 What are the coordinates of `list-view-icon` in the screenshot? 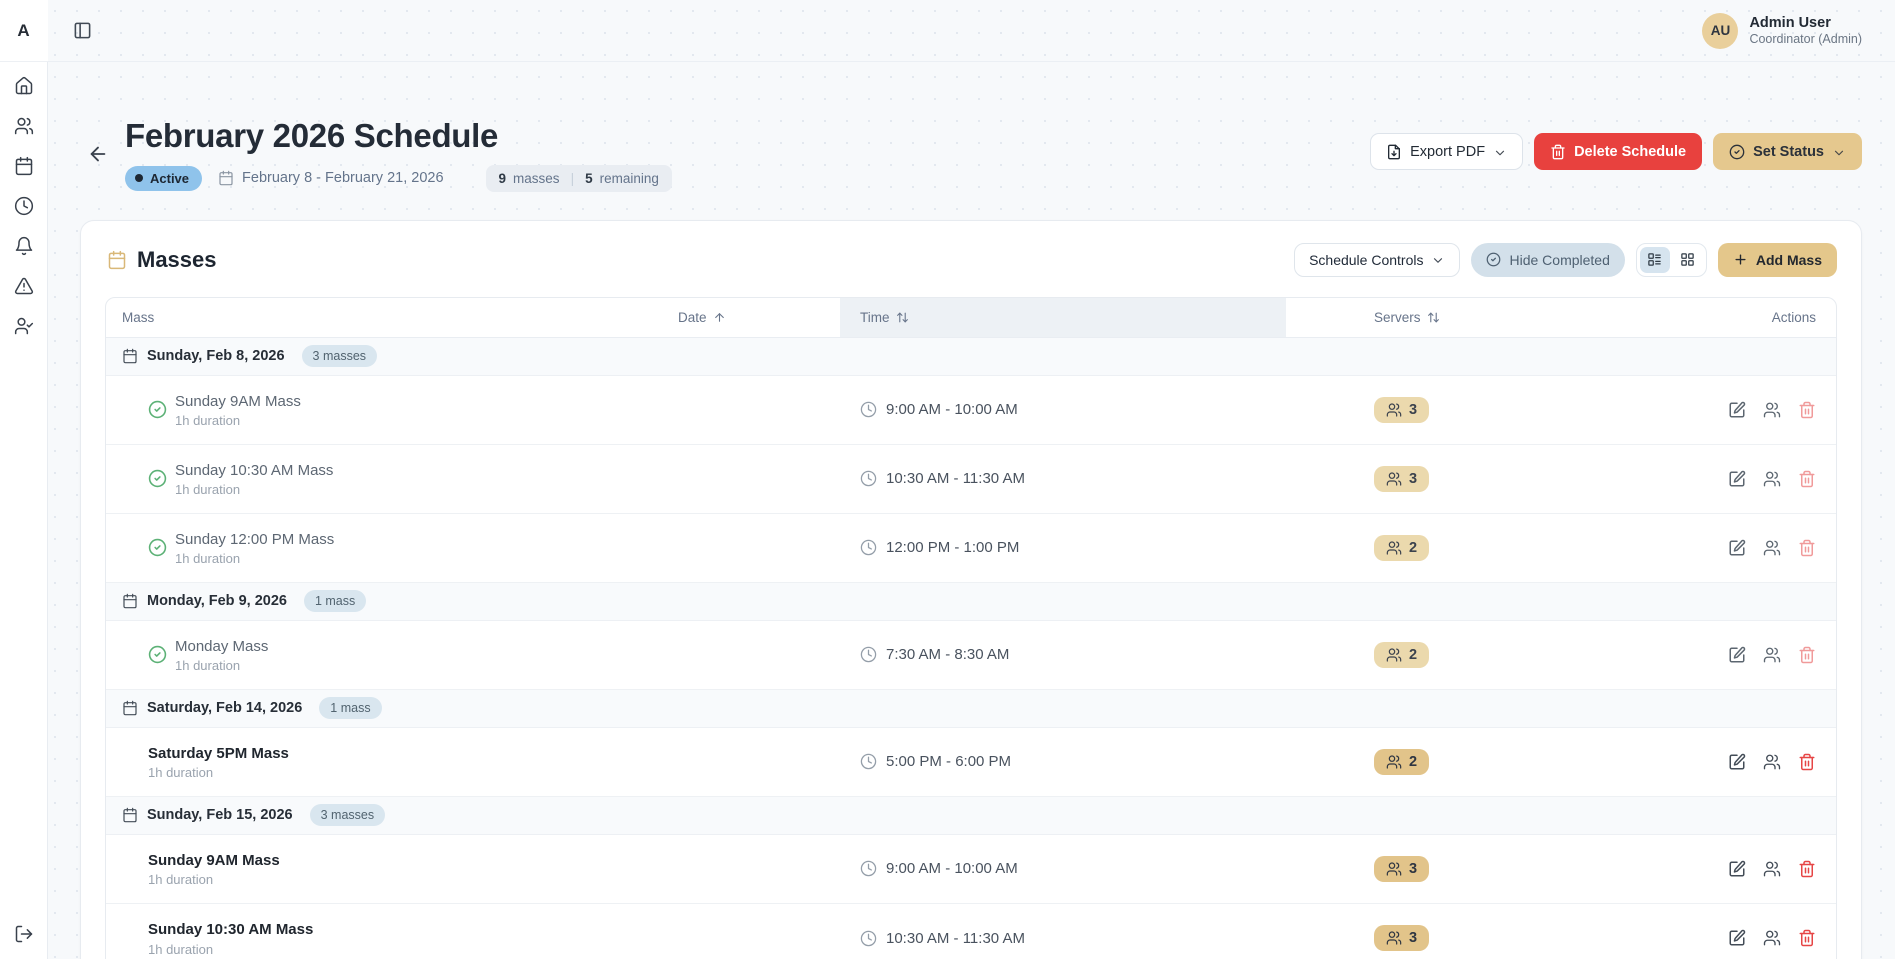 It's located at (1654, 259).